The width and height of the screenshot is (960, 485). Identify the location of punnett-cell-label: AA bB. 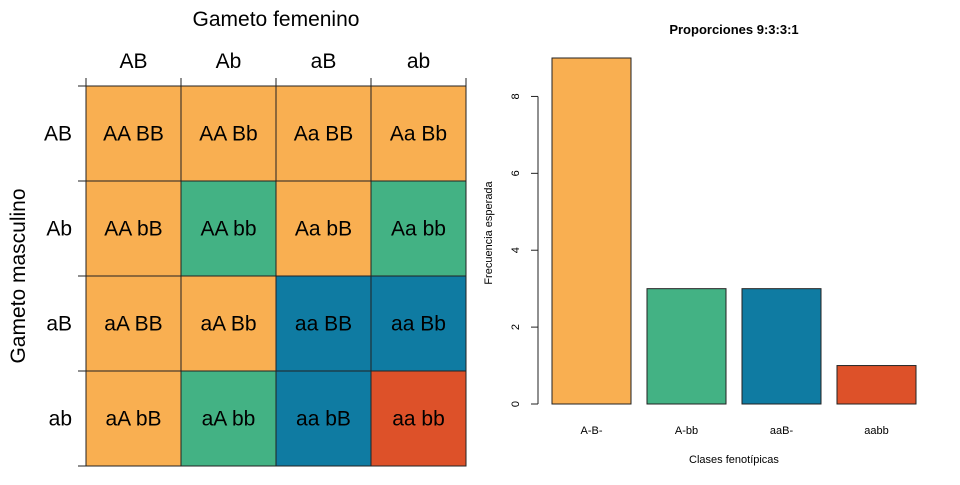
(133, 229).